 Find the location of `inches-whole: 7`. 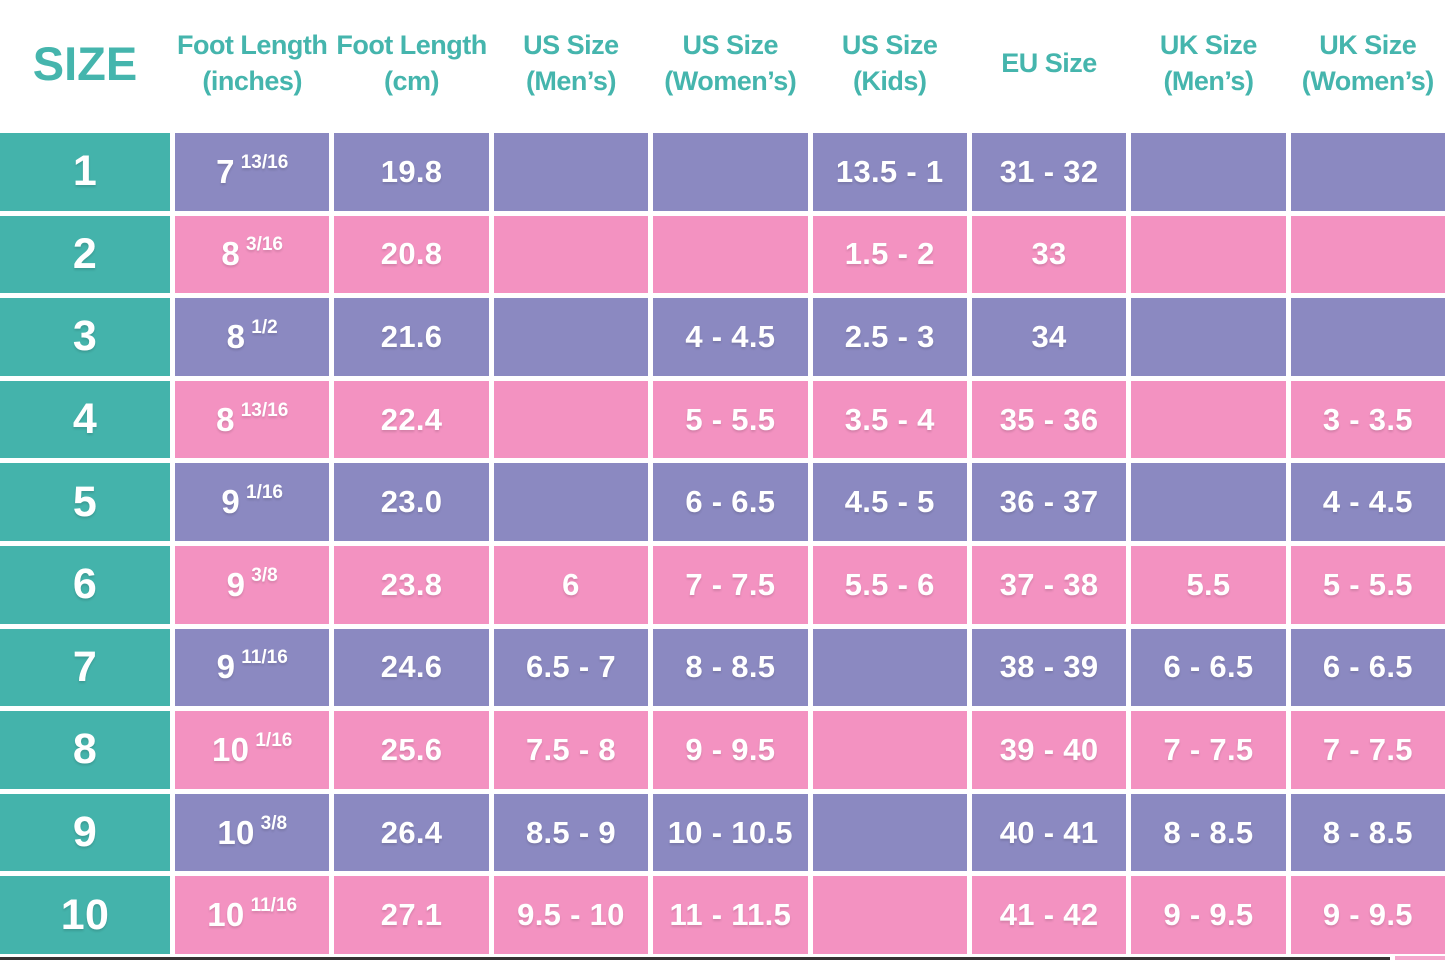

inches-whole: 7 is located at coordinates (225, 171).